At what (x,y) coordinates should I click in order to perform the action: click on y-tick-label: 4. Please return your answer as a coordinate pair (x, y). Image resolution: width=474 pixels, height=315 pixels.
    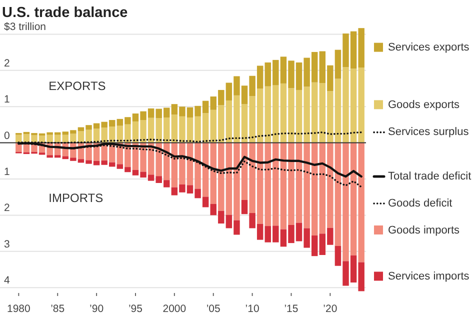
    Looking at the image, I should click on (7, 280).